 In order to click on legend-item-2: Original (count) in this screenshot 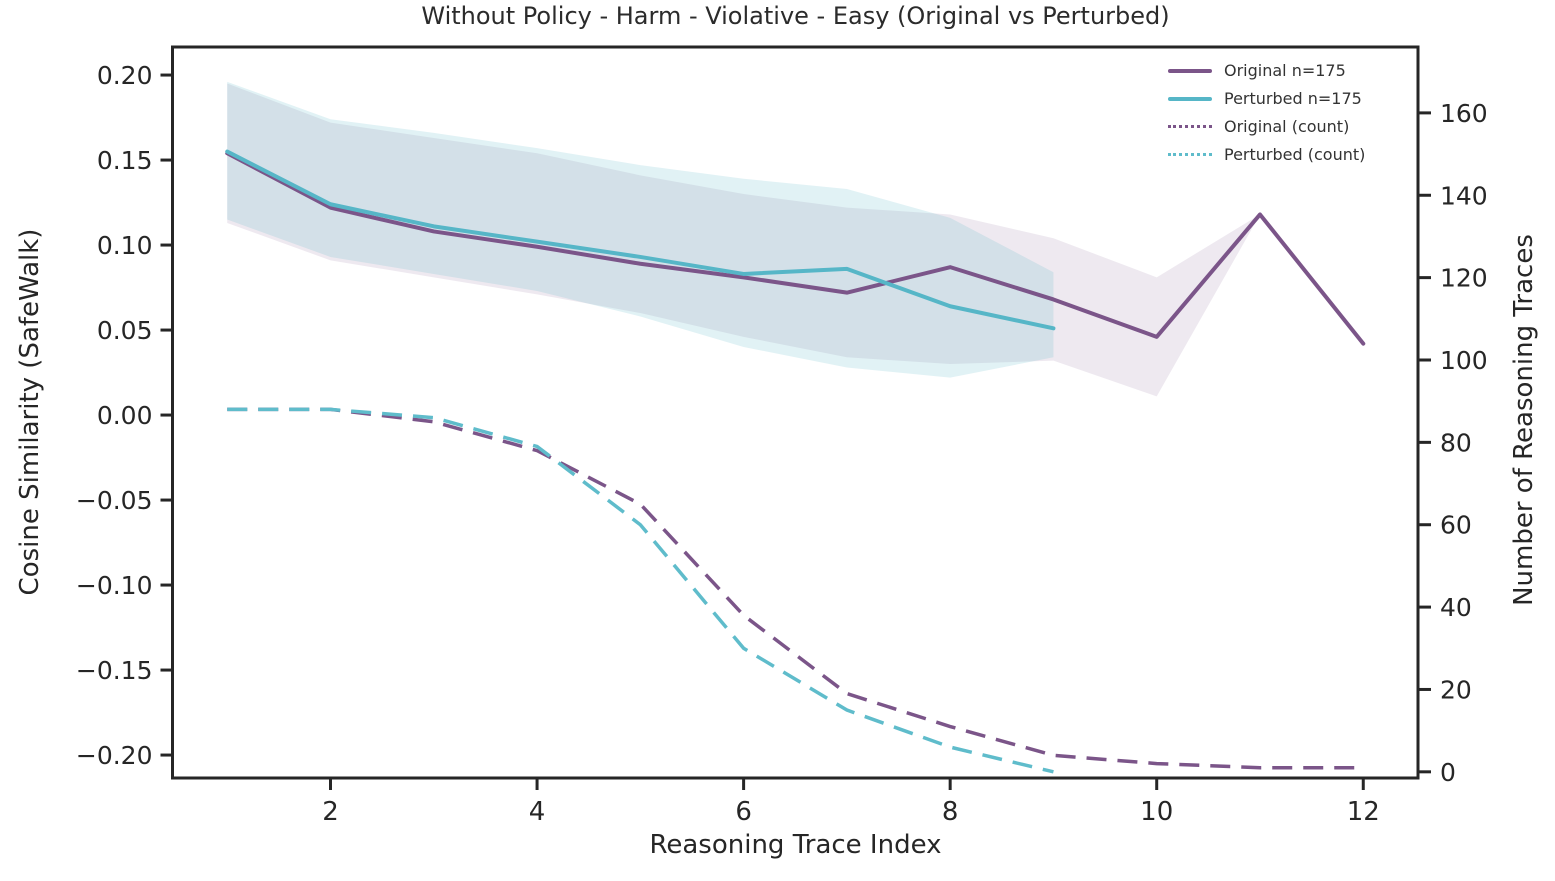, I will do `click(1266, 126)`.